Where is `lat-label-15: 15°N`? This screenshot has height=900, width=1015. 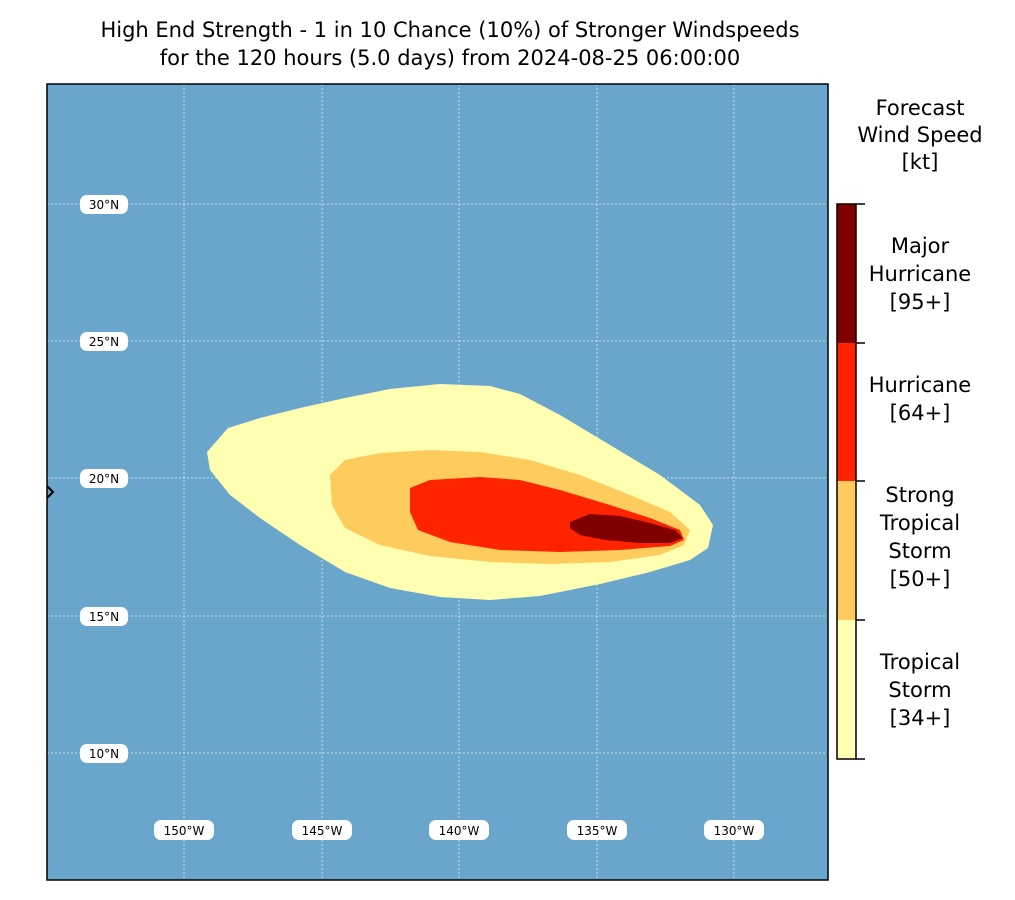
lat-label-15: 15°N is located at coordinates (104, 617).